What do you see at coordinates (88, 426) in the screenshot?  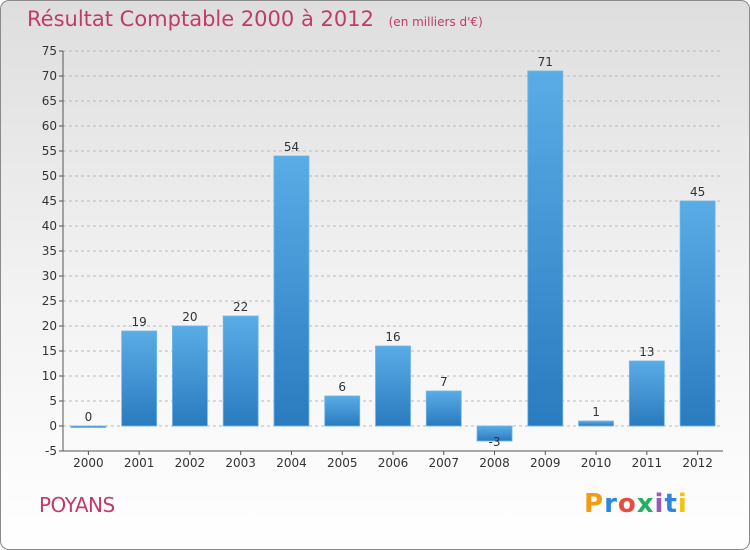 I see `bar-2000` at bounding box center [88, 426].